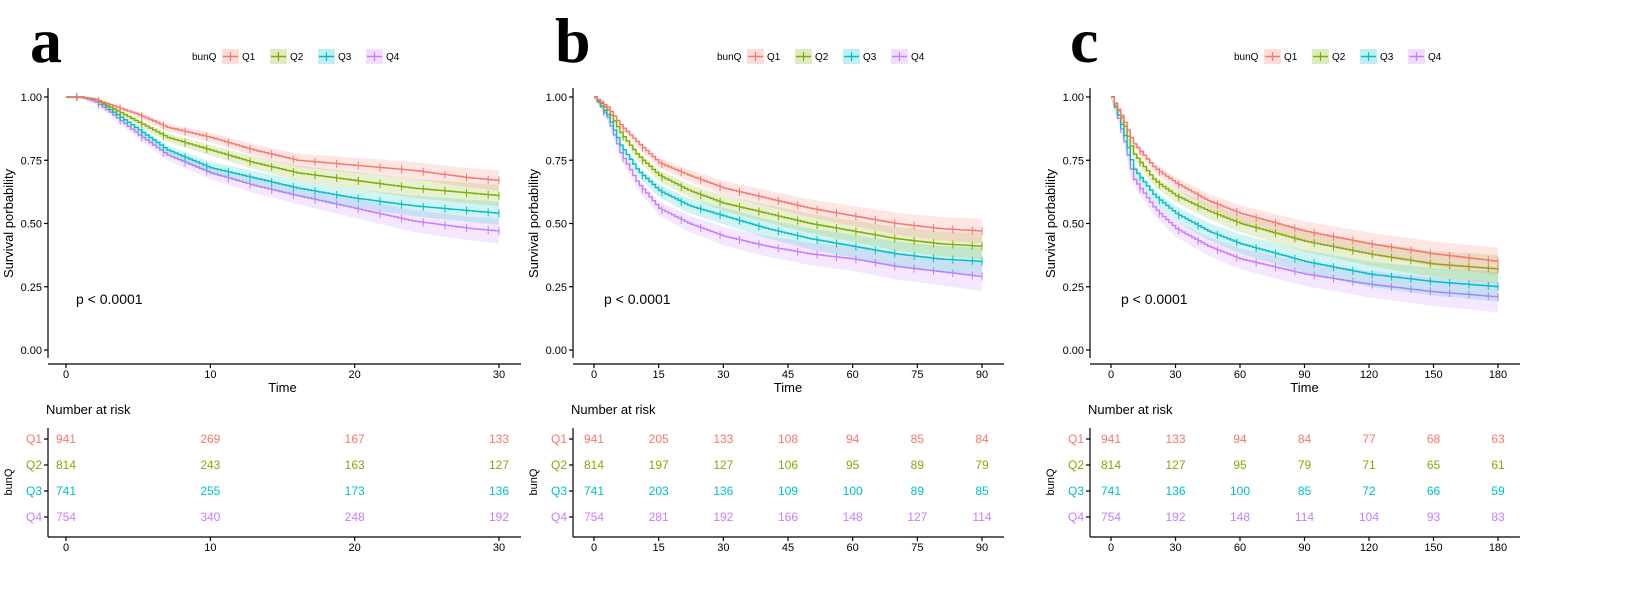 This screenshot has height=589, width=1644. I want to click on x-tick-label: 150, so click(1433, 375).